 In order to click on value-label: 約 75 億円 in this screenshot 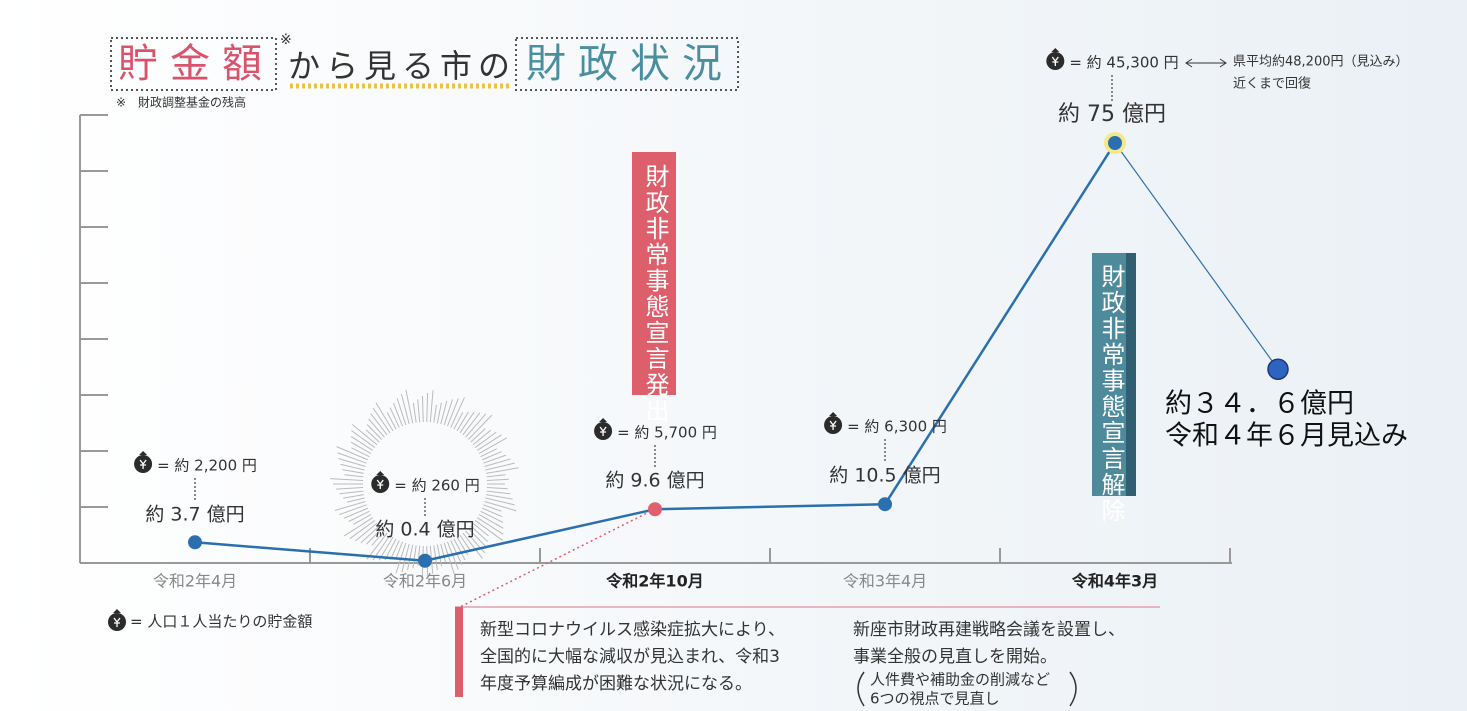, I will do `click(1112, 114)`.